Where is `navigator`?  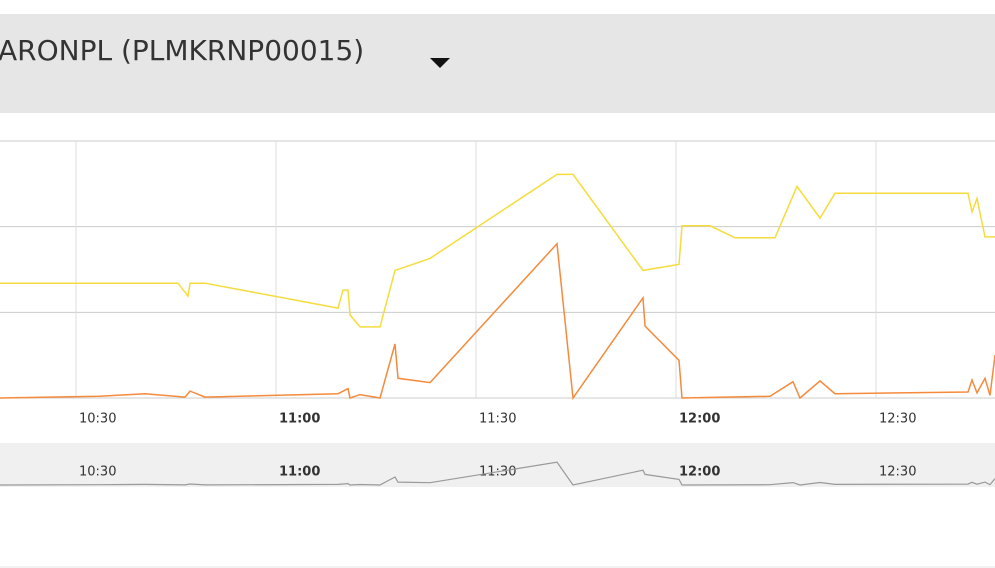
navigator is located at coordinates (497, 465).